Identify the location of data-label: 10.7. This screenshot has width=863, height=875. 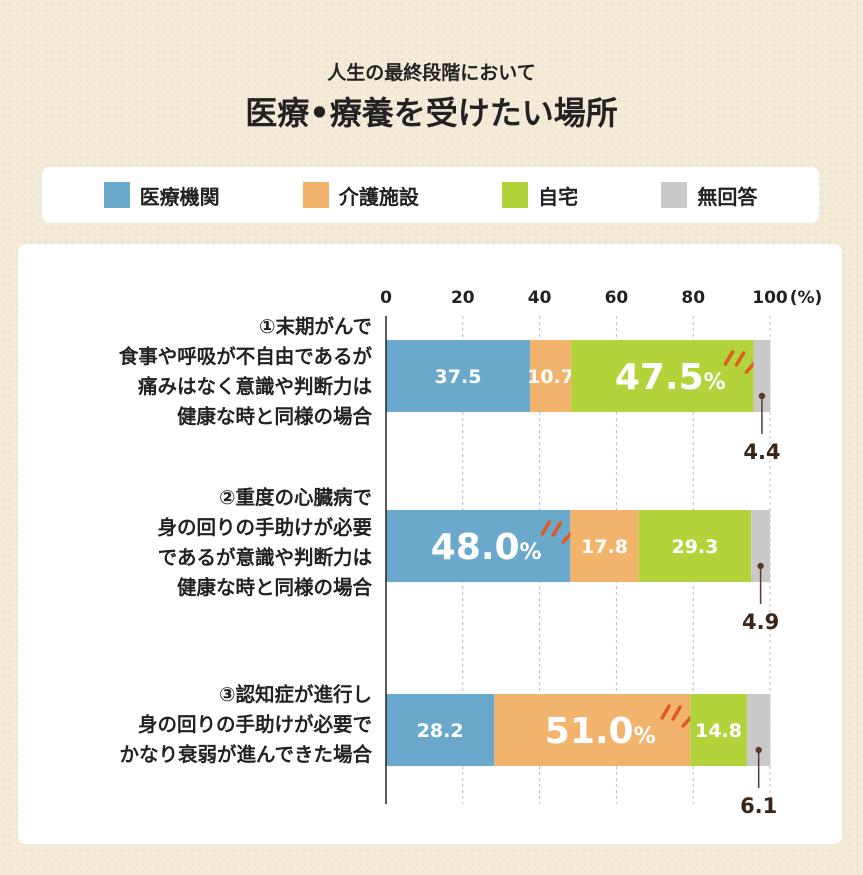
(550, 377).